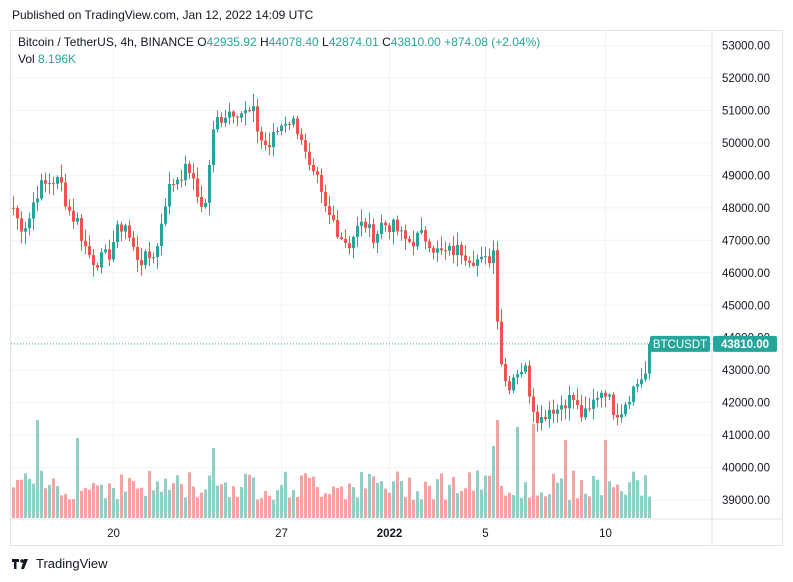 The image size is (793, 582). What do you see at coordinates (106, 42) in the screenshot?
I see `symbol-label: Bitcoin / TetherUS, 4h, BINANCE` at bounding box center [106, 42].